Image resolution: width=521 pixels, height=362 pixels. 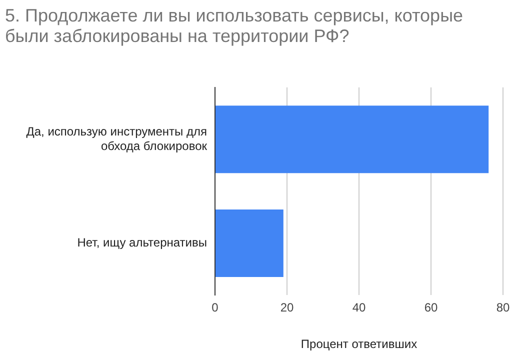 I want to click on x-axis-title: Процент ответивших, so click(x=359, y=344).